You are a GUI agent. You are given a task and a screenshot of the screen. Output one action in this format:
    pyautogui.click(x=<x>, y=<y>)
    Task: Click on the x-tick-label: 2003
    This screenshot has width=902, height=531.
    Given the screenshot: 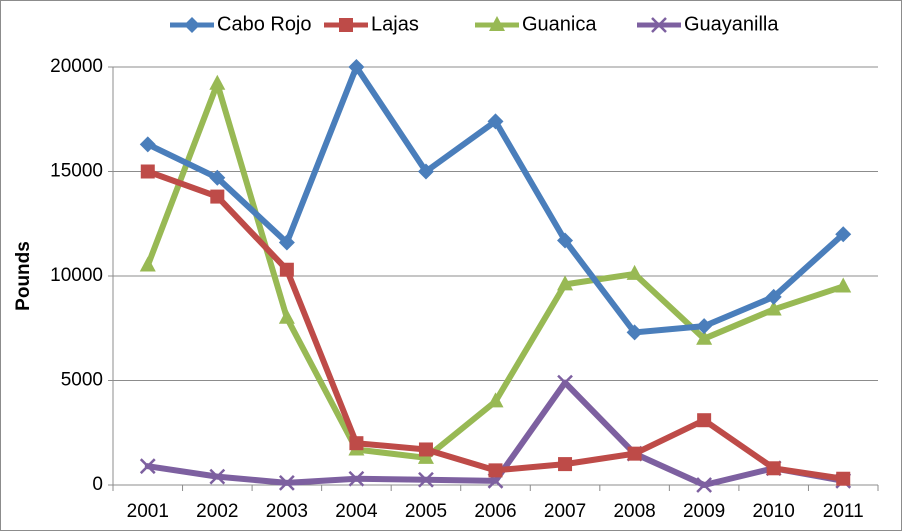 What is the action you would take?
    pyautogui.click(x=287, y=511)
    